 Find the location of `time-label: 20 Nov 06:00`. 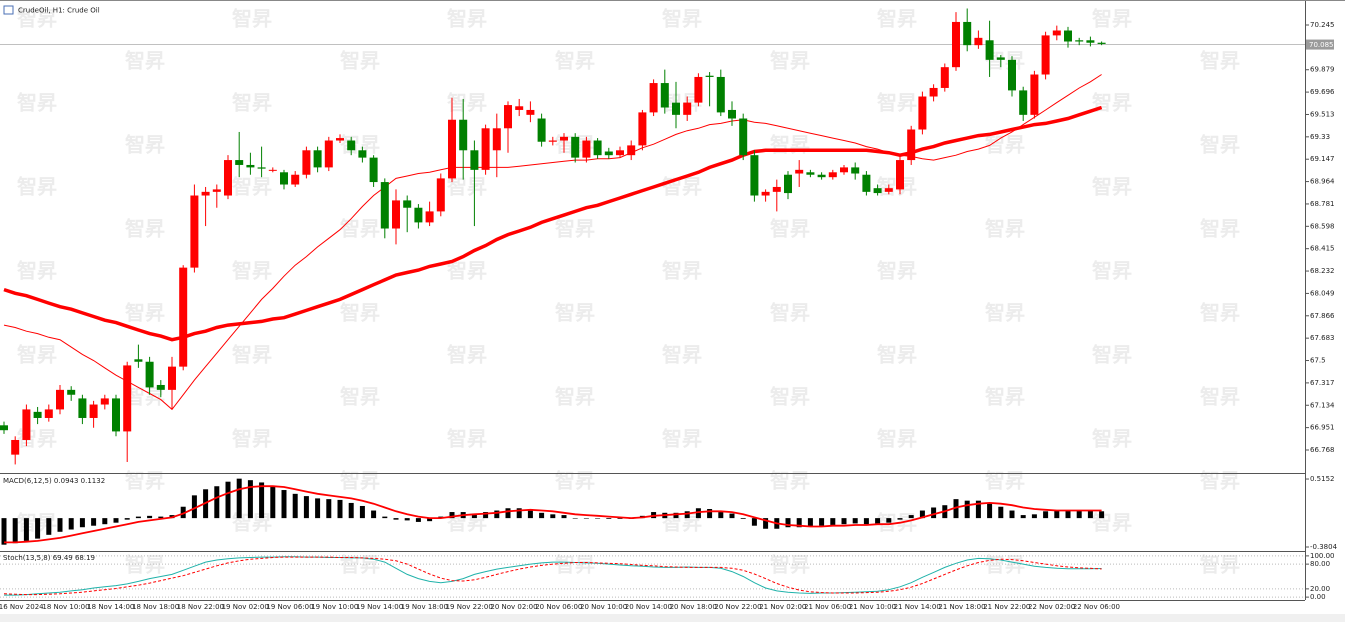

time-label: 20 Nov 06:00 is located at coordinates (558, 607).